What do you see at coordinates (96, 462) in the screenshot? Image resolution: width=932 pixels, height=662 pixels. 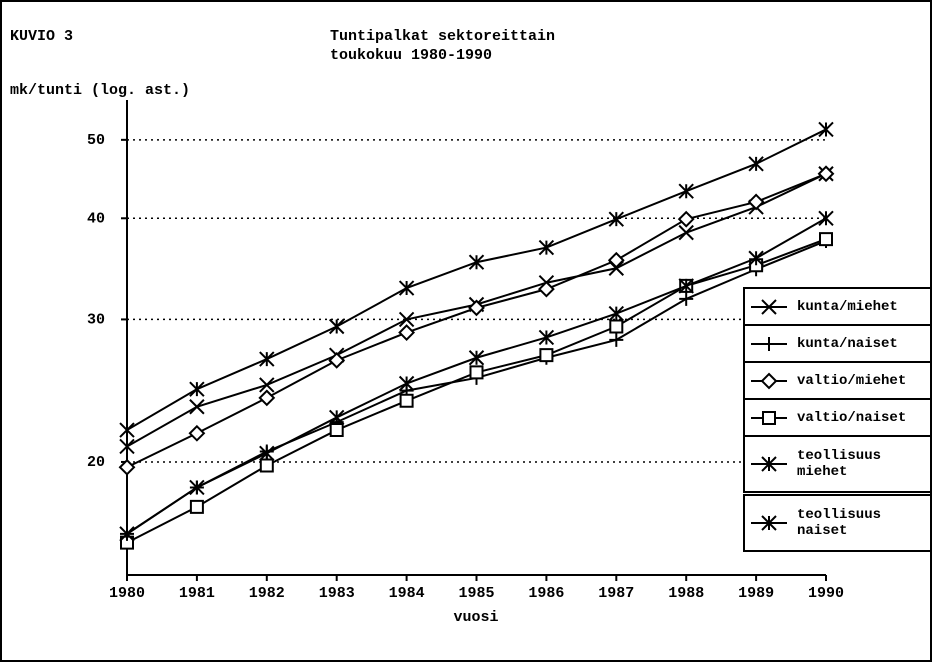 I see `y-tick-label: 20` at bounding box center [96, 462].